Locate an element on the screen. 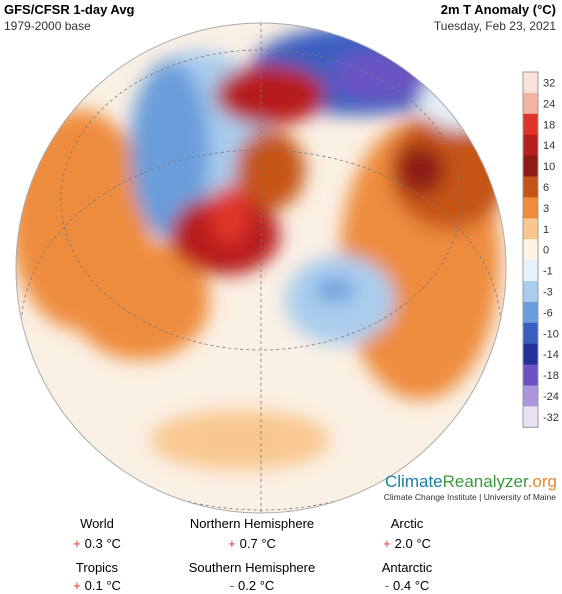 Image resolution: width=562 pixels, height=594 pixels. stat-value: +0.3 °C is located at coordinates (97, 543).